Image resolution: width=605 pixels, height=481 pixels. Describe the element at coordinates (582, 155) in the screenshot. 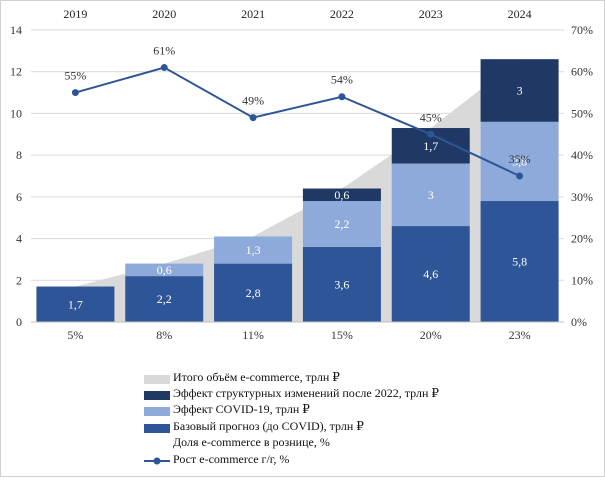

I see `y-right-tick-label: 40%` at that location.